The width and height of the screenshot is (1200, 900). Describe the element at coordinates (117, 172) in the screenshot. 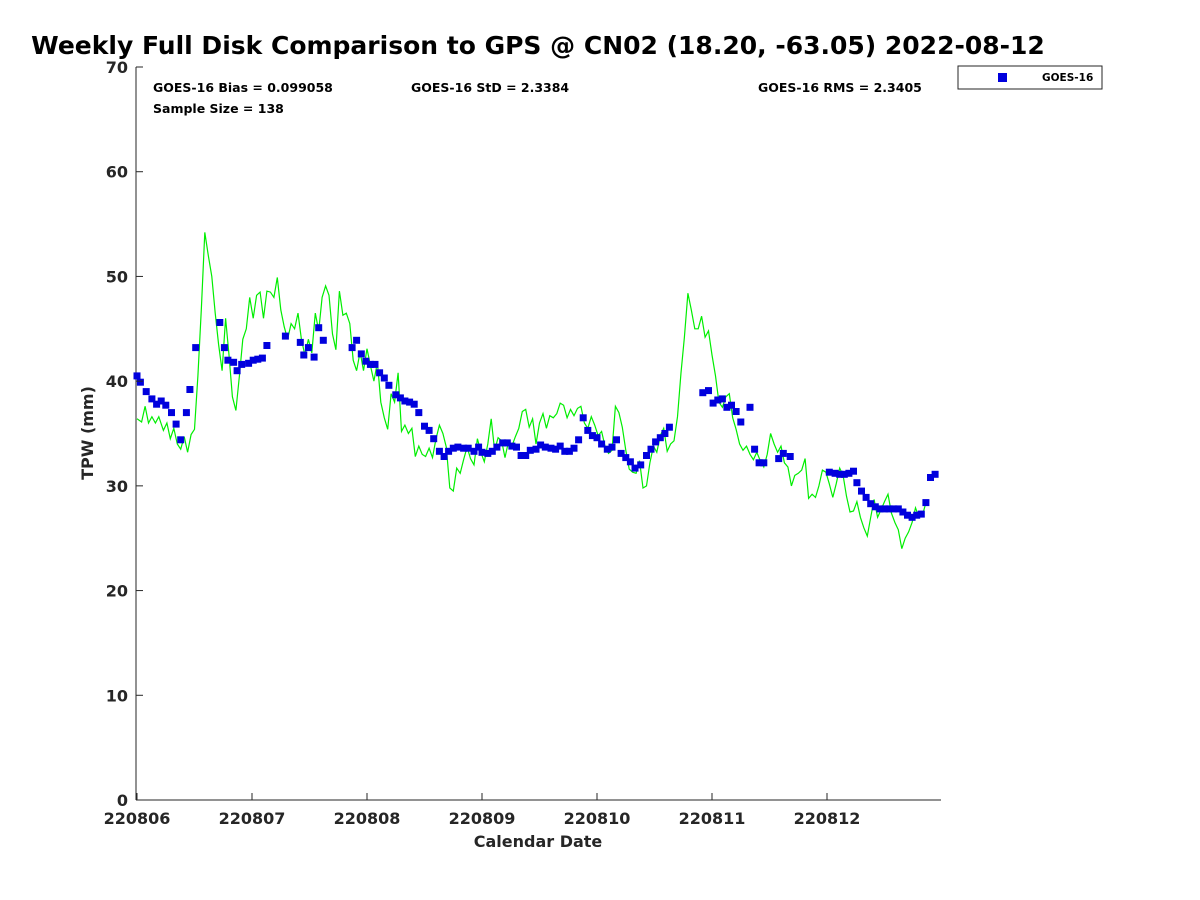

I see `y-tick-label: 60` at that location.